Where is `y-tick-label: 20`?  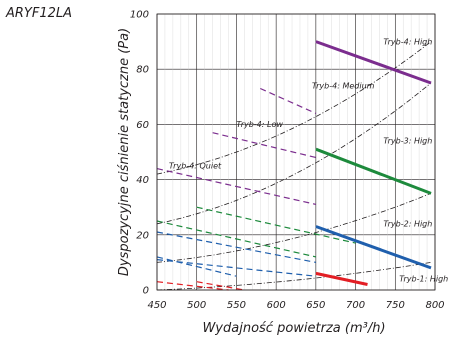
y-tick-label: 20 is located at coordinates (142, 235).